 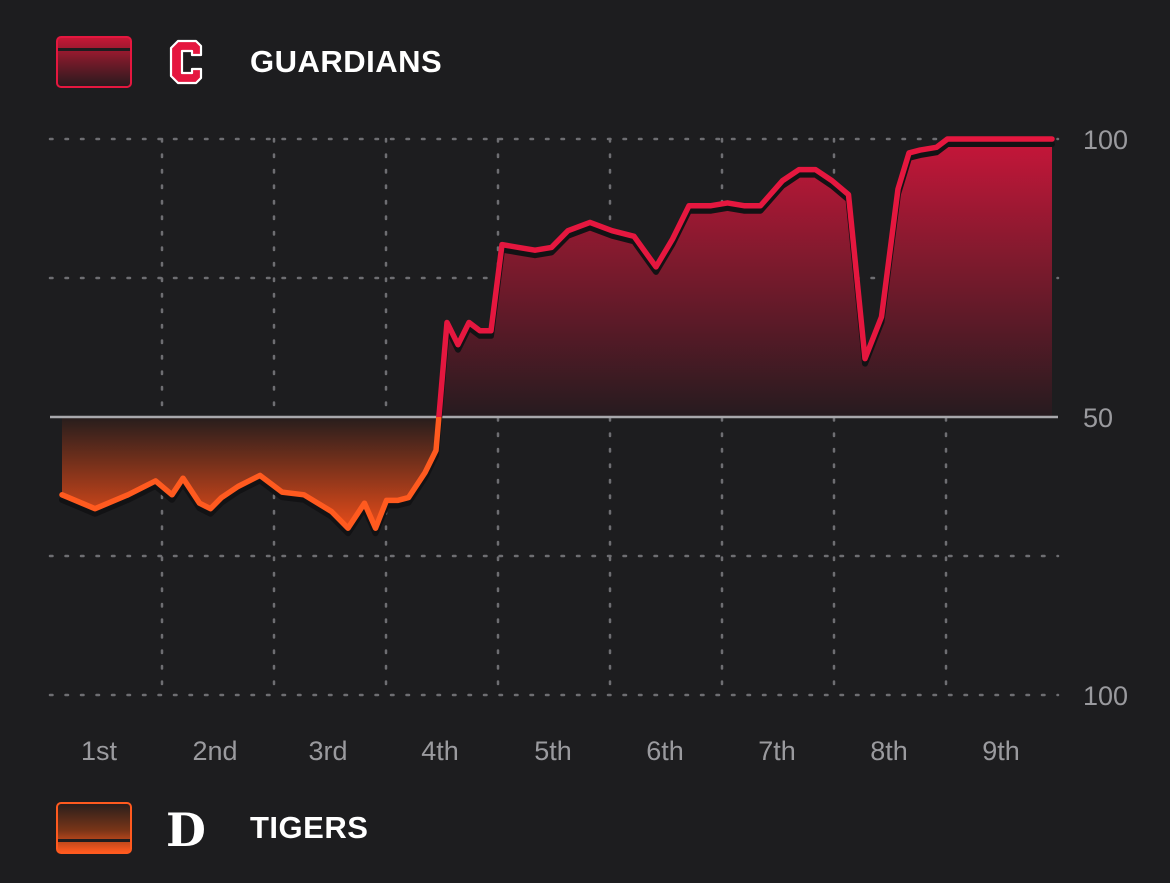 What do you see at coordinates (1105, 696) in the screenshot?
I see `y-tick-label-2: 100` at bounding box center [1105, 696].